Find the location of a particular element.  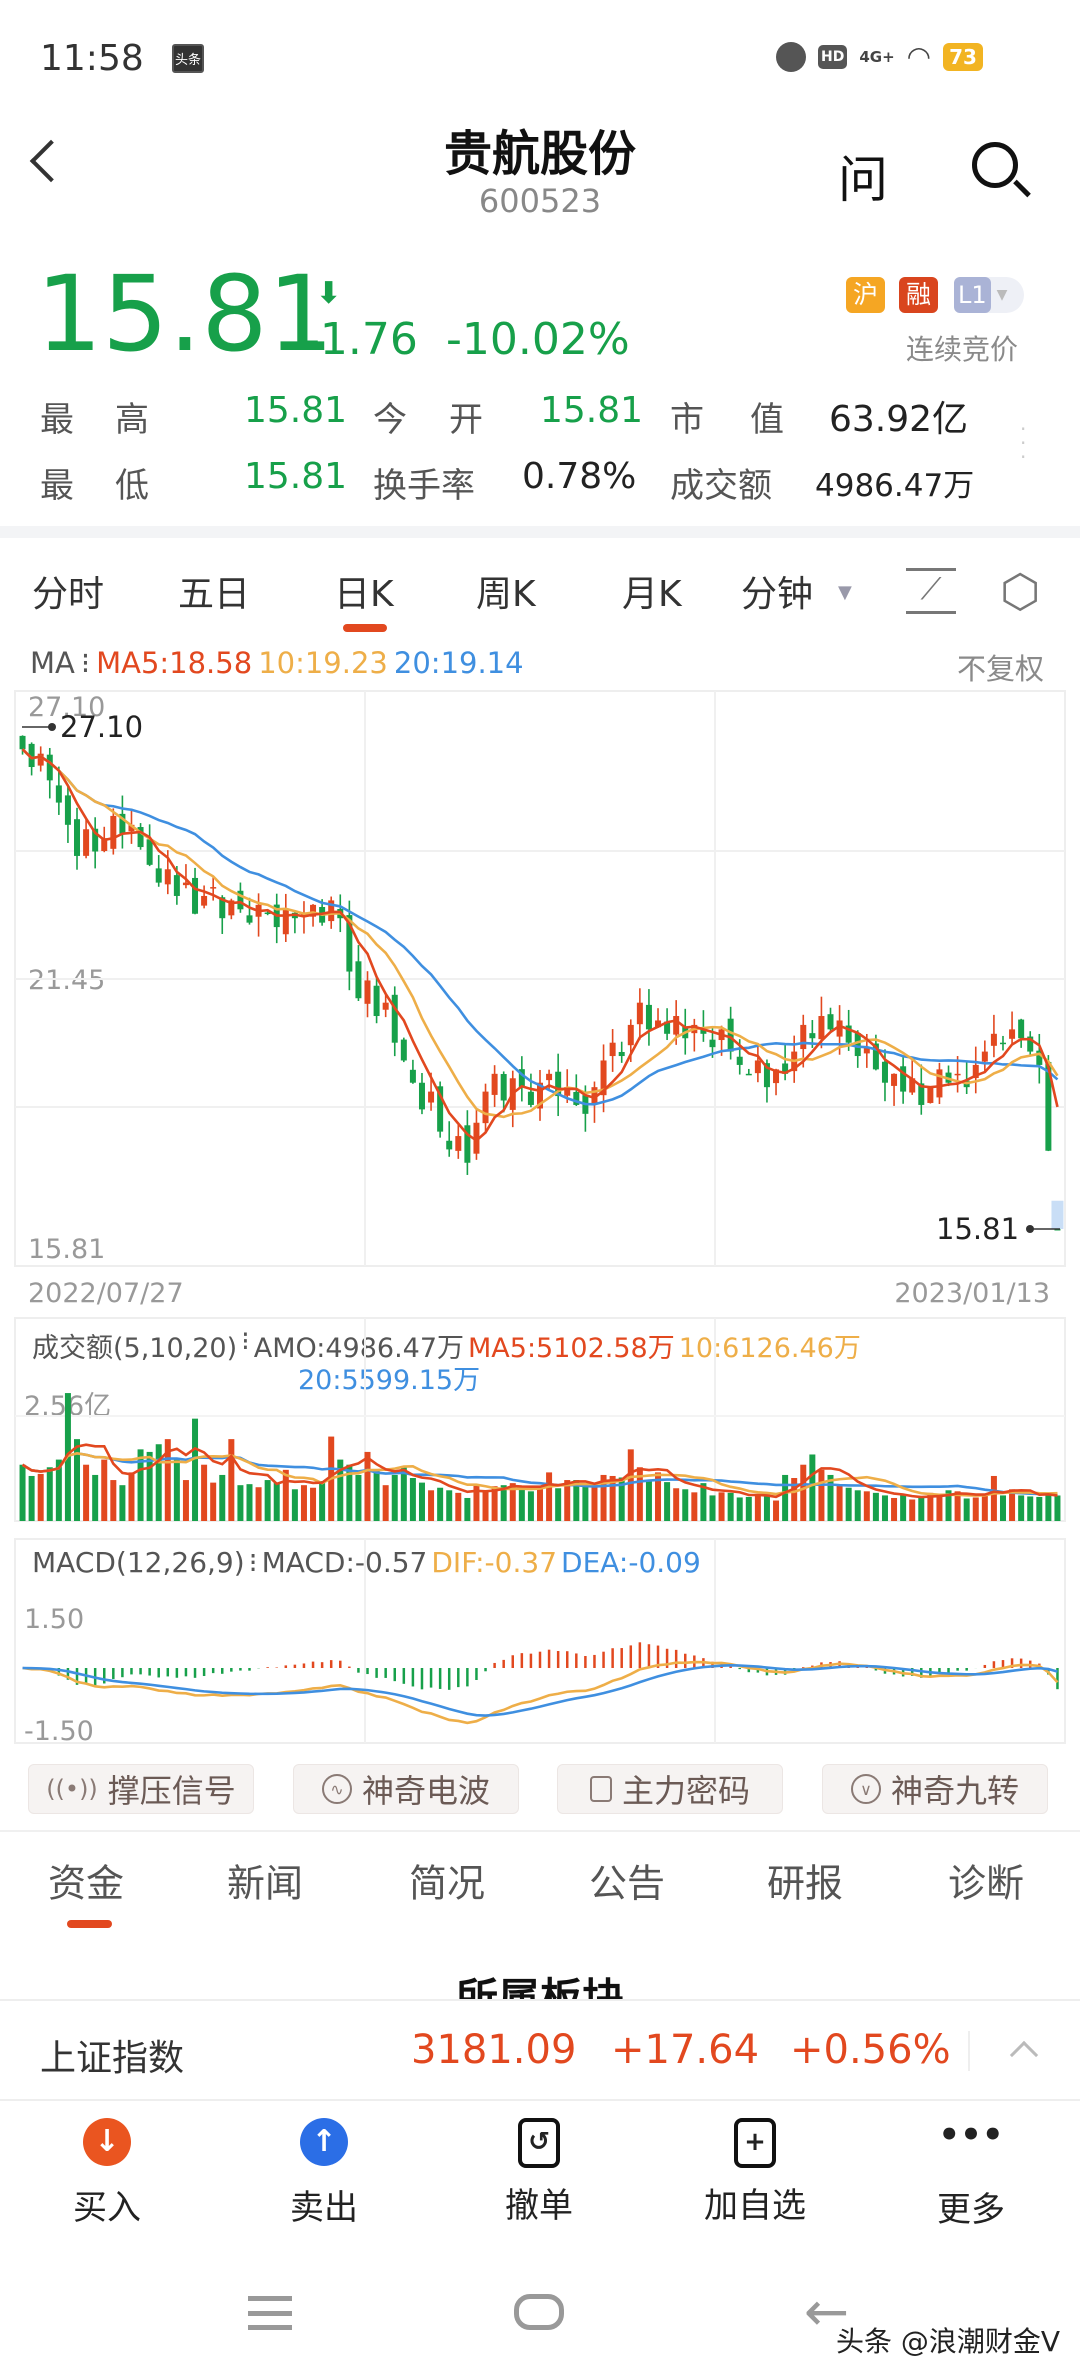

tab-monthly-k: 月K is located at coordinates (652, 594).